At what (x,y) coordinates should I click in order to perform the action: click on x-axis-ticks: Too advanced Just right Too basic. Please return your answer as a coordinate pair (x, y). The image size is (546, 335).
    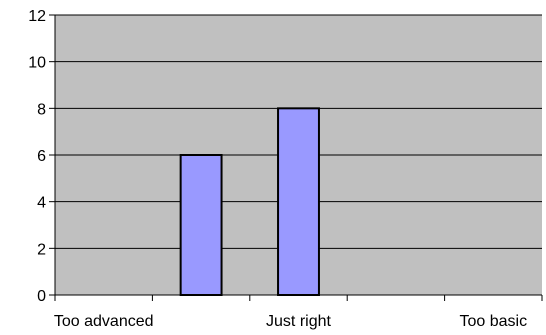
    Looking at the image, I should click on (298, 312).